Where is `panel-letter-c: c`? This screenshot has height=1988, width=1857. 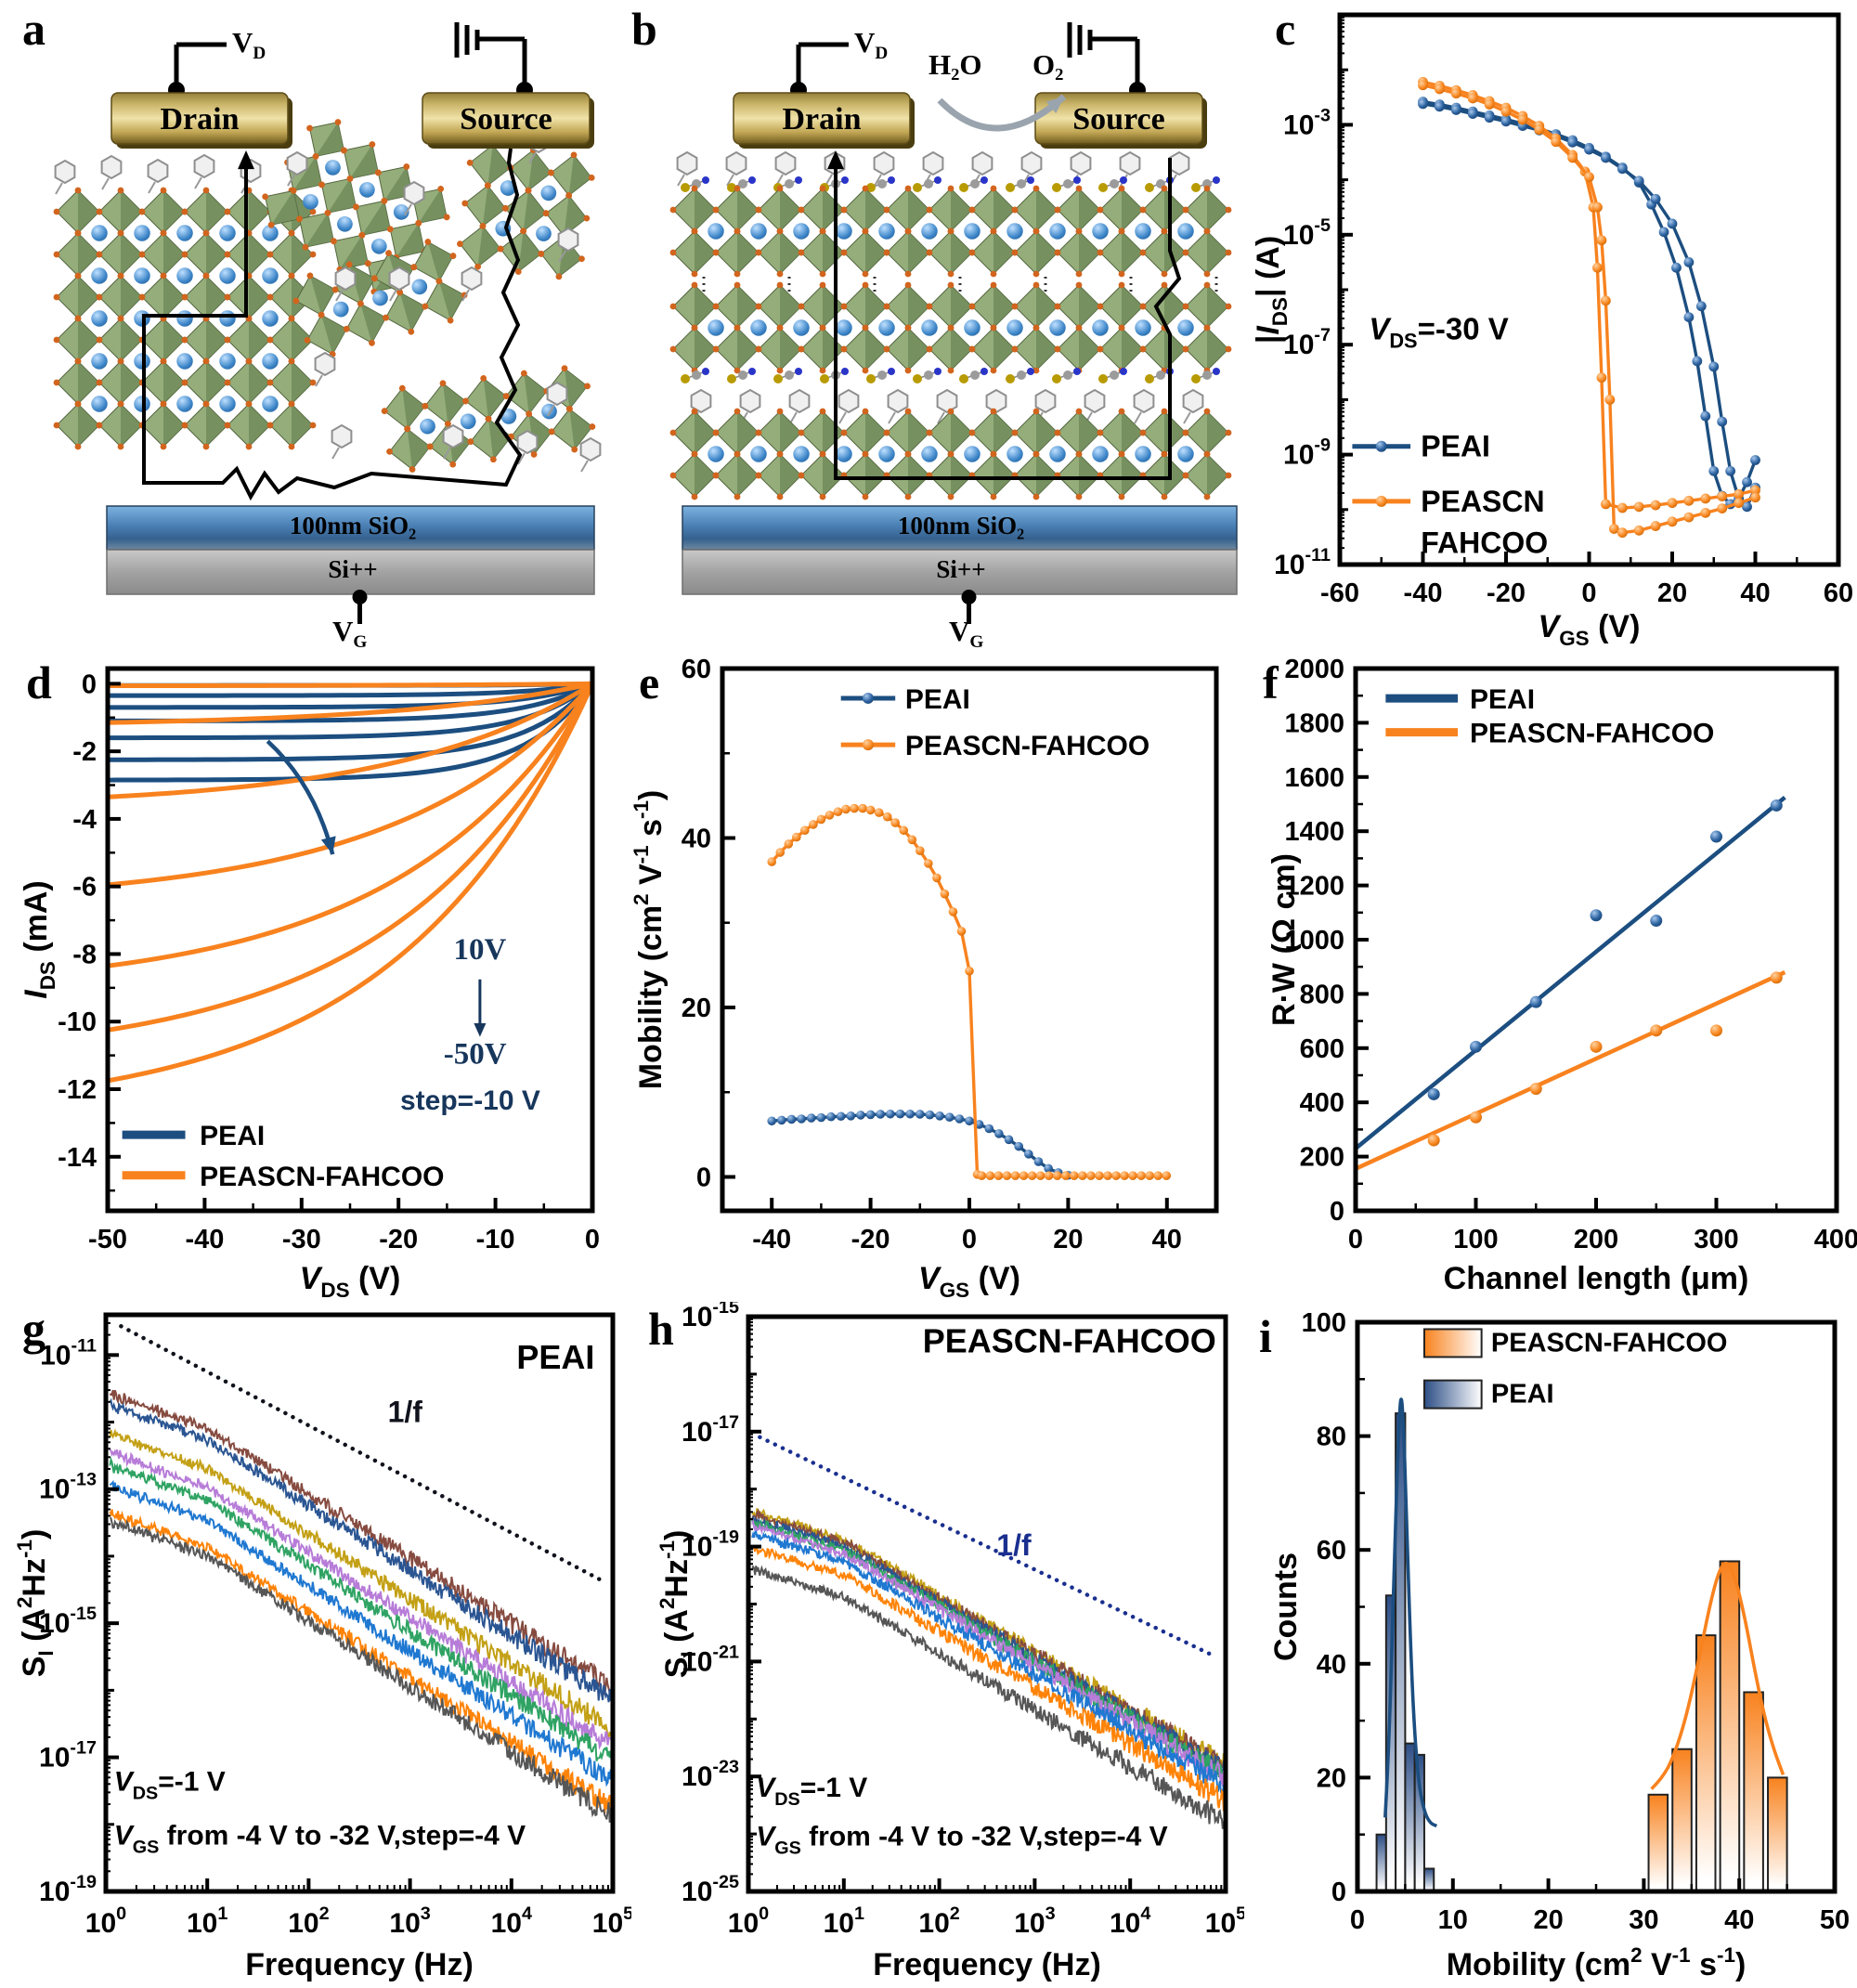 panel-letter-c: c is located at coordinates (1285, 29).